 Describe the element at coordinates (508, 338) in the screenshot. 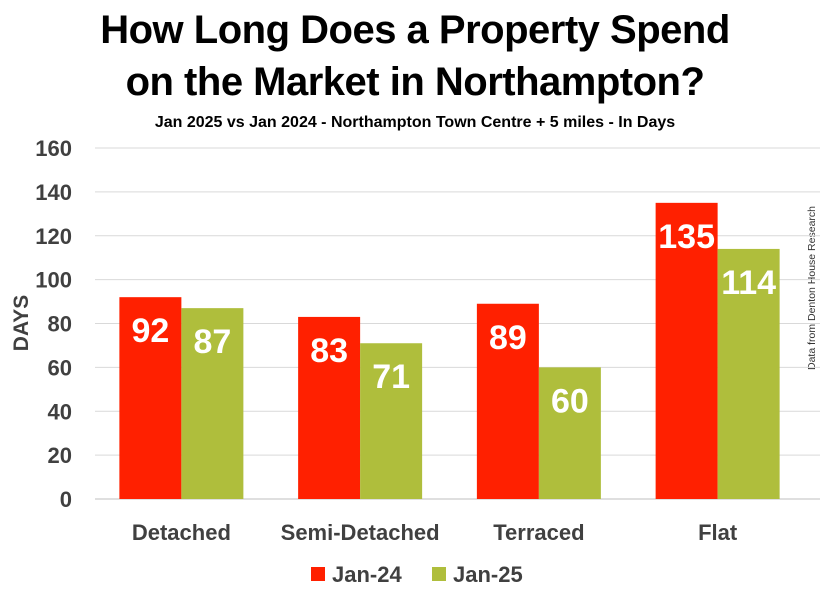

I see `bar-value-label: 89` at that location.